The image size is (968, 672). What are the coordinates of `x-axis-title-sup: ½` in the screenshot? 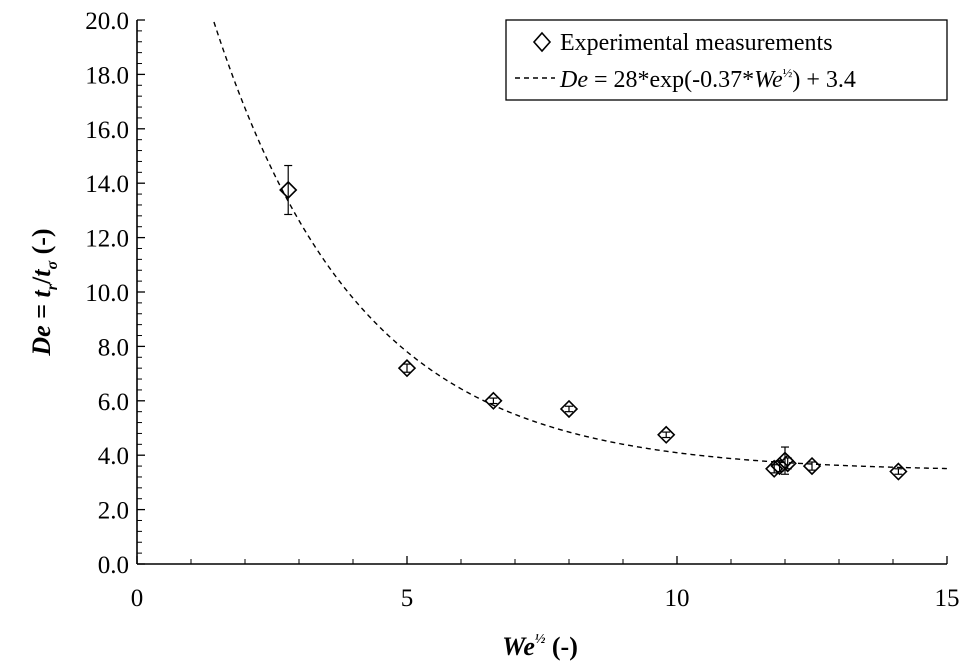 It's located at (540, 639).